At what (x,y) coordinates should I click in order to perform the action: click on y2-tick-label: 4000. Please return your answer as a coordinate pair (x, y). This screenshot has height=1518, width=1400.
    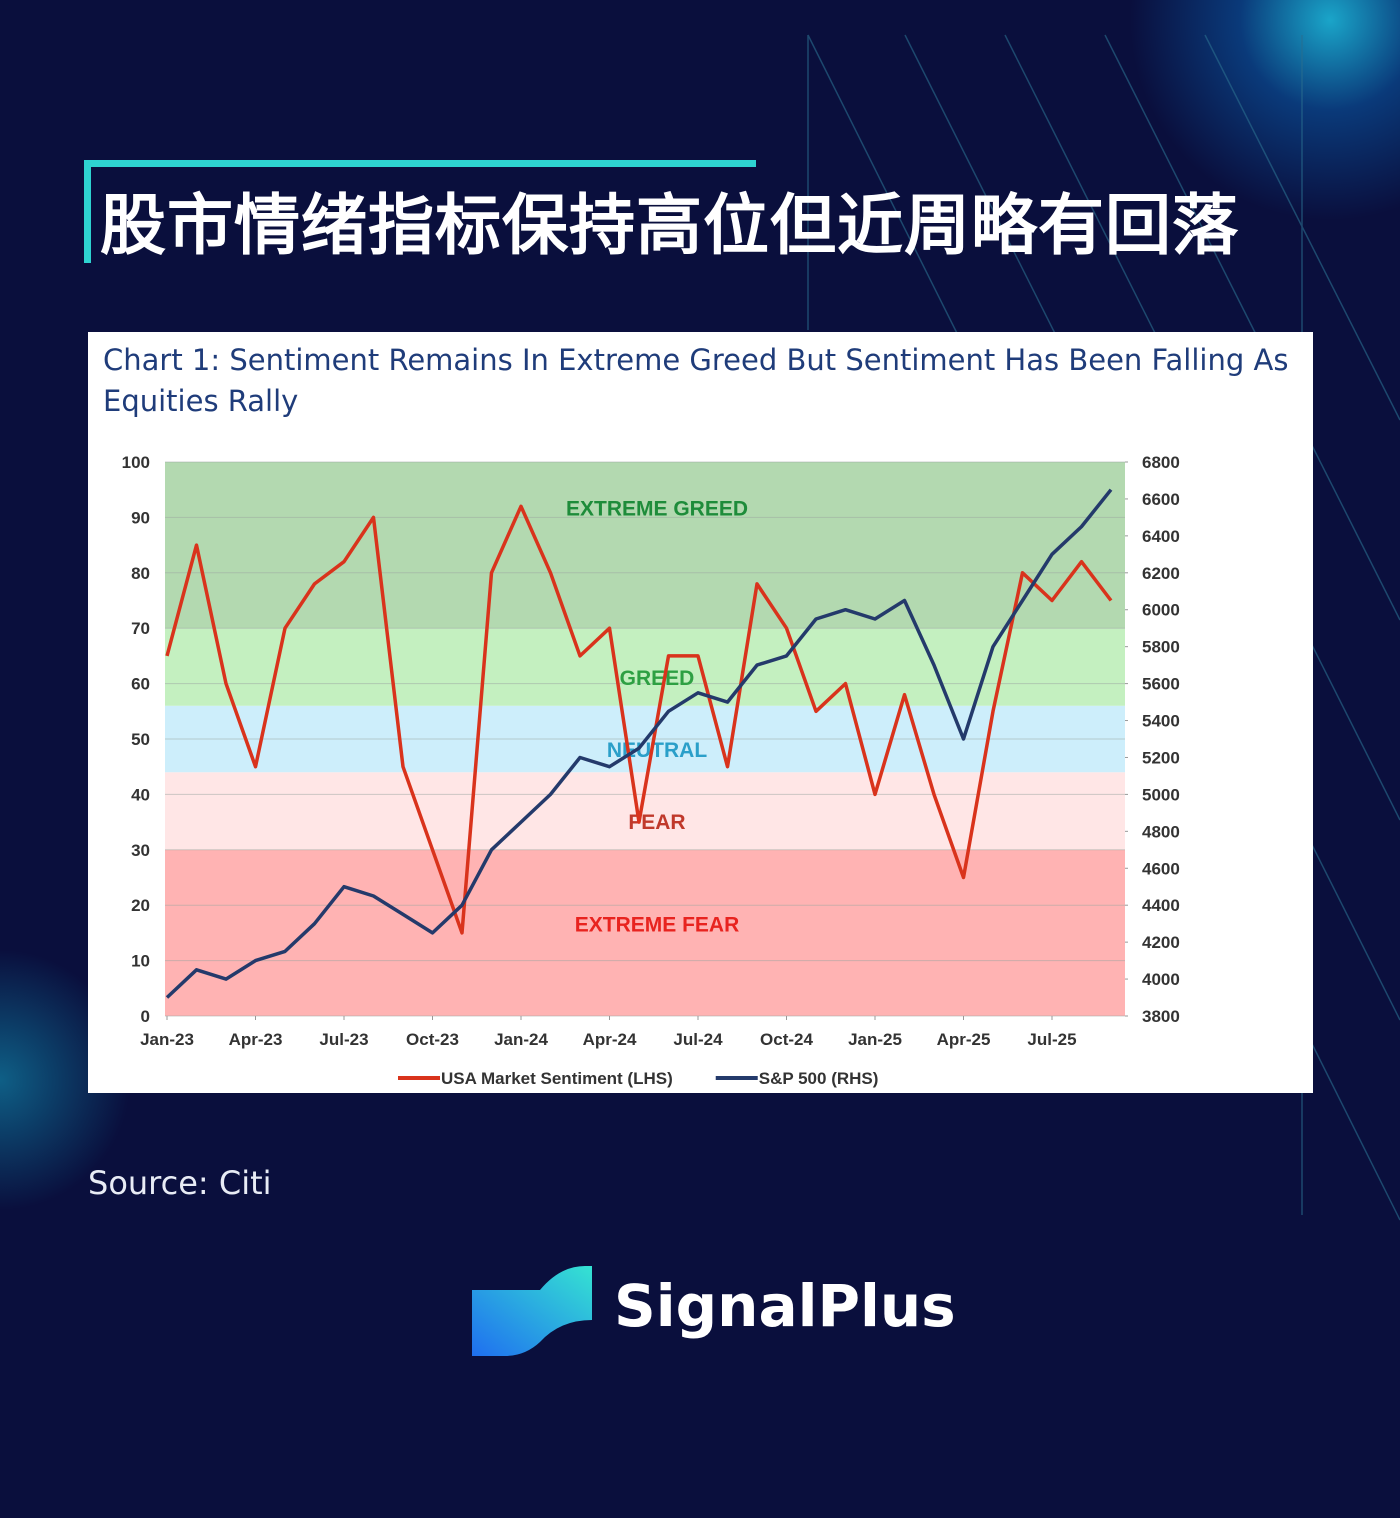
    Looking at the image, I should click on (1161, 979).